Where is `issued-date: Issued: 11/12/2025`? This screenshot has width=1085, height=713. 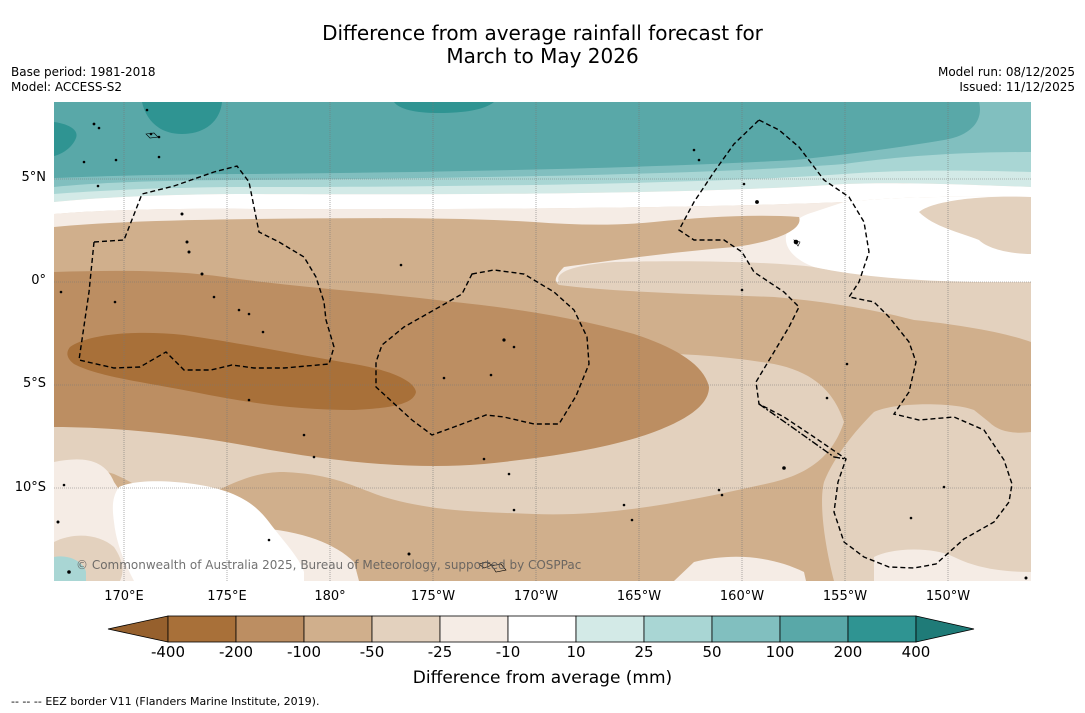
issued-date: Issued: 11/12/2025 is located at coordinates (1017, 87).